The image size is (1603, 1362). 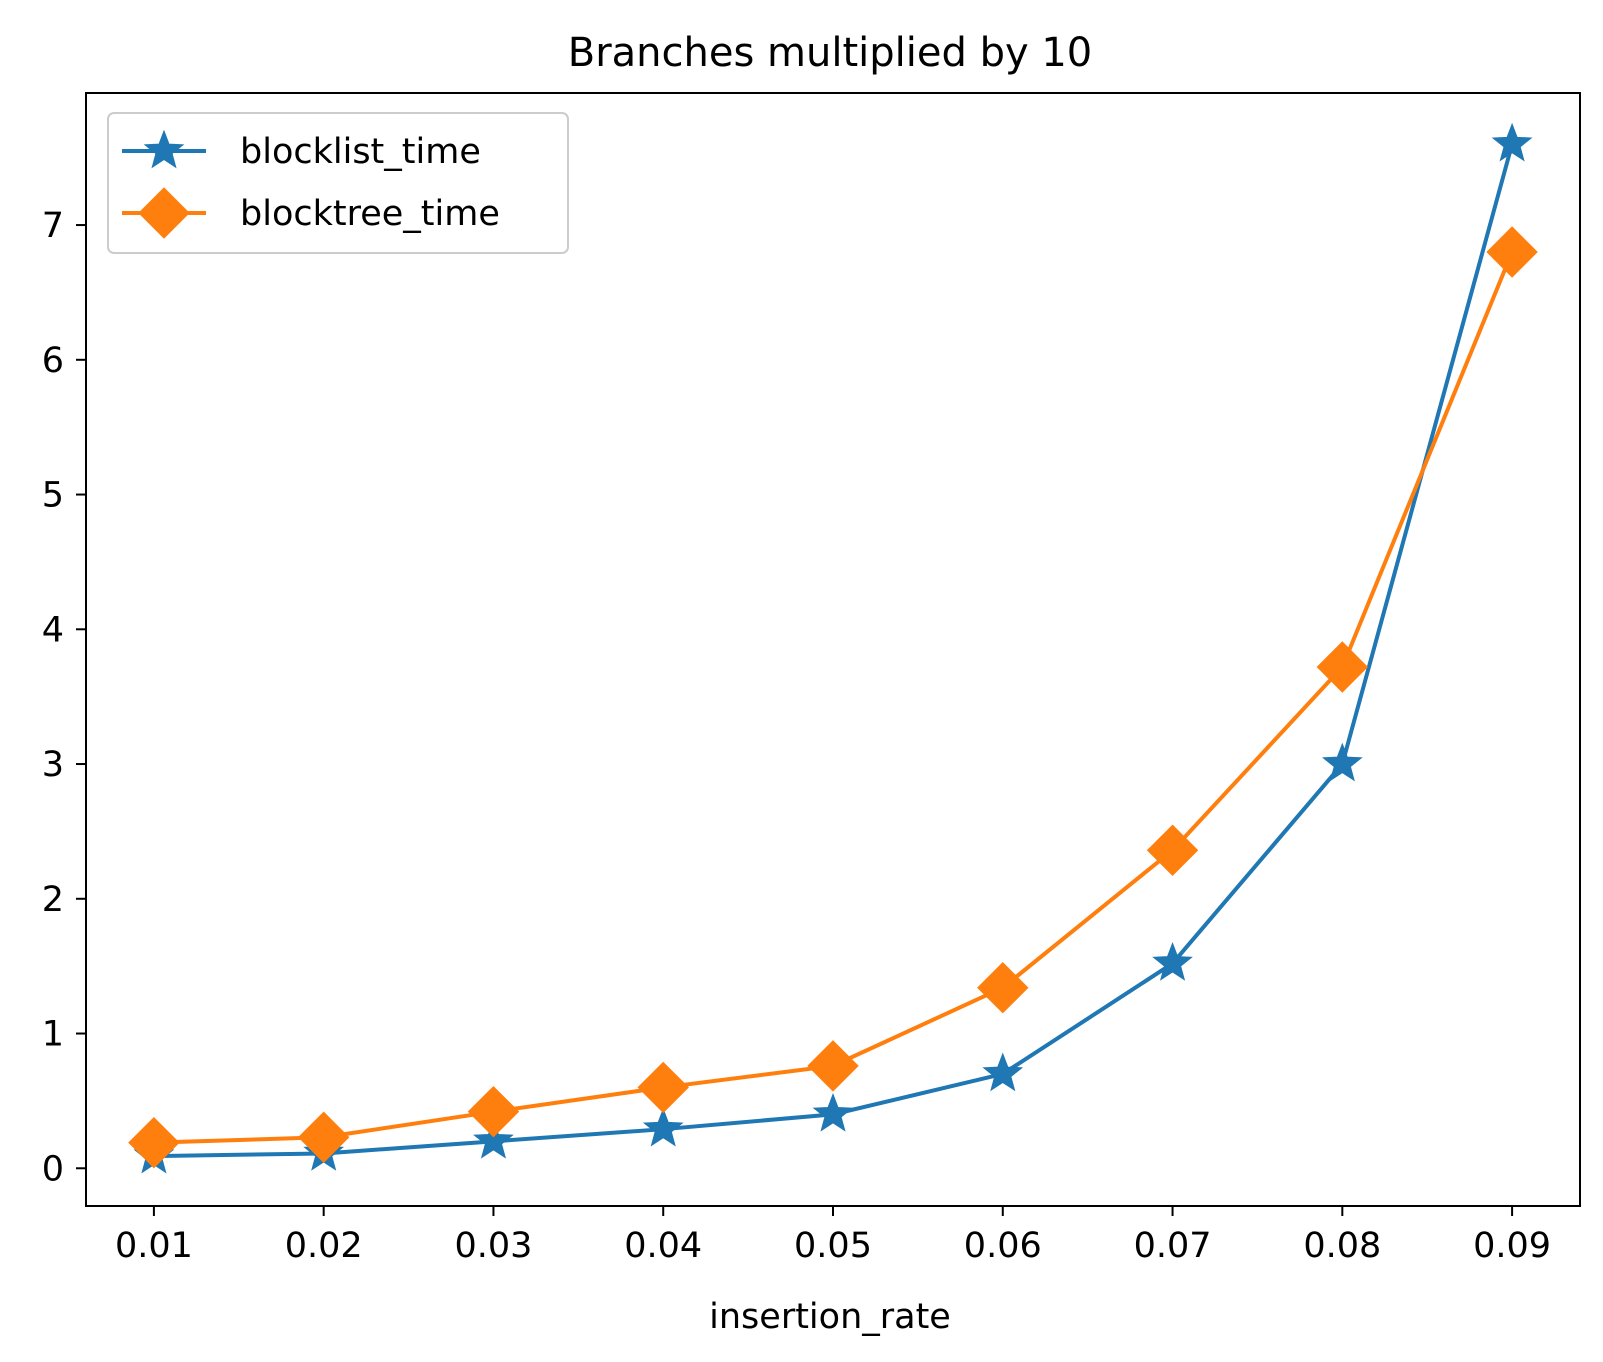 What do you see at coordinates (53, 900) in the screenshot?
I see `y-tick-label: 2` at bounding box center [53, 900].